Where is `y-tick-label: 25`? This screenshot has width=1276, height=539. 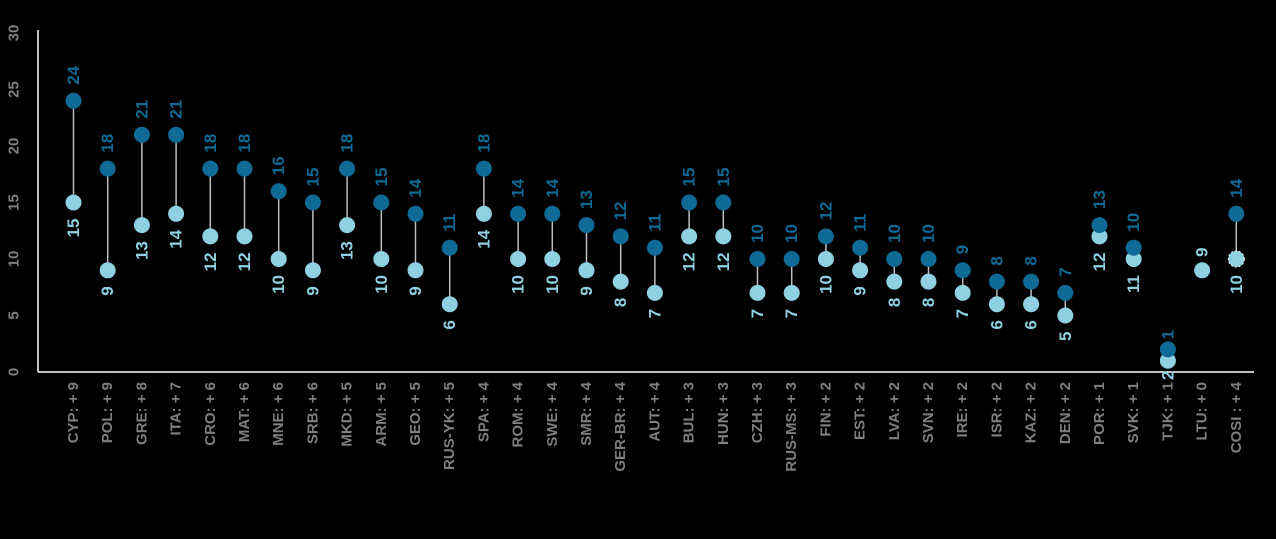
y-tick-label: 25 is located at coordinates (14, 89).